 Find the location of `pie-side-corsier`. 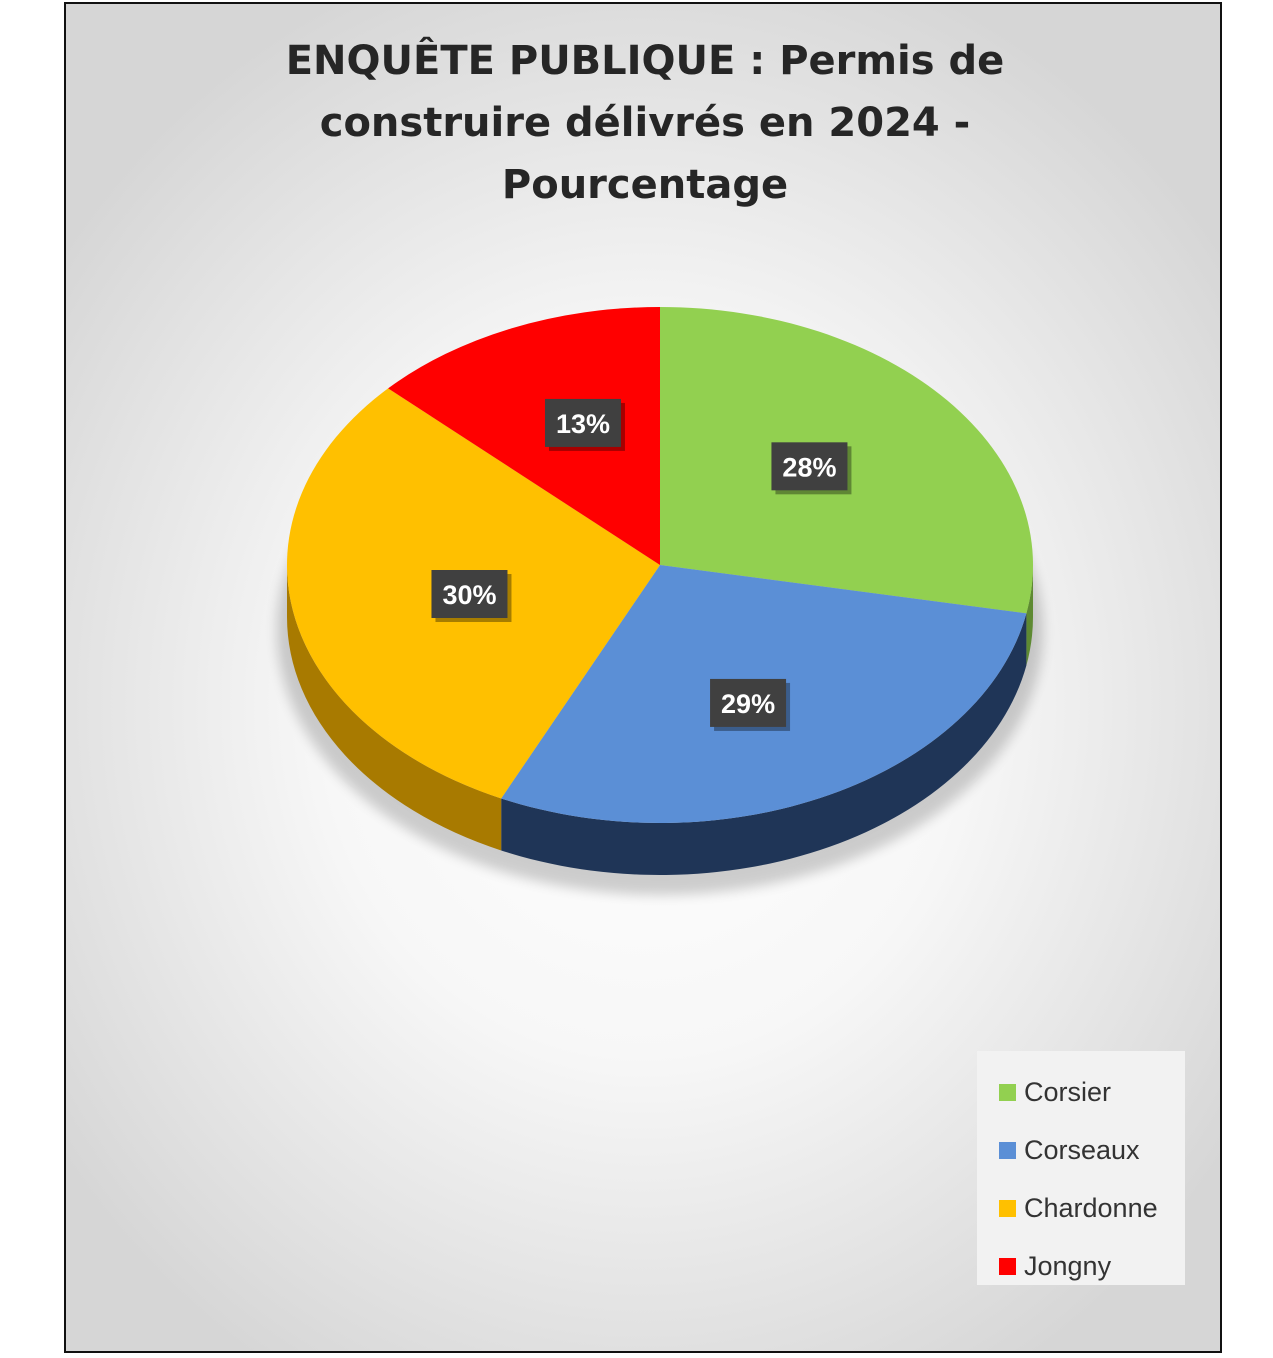

pie-side-corsier is located at coordinates (1029, 615).